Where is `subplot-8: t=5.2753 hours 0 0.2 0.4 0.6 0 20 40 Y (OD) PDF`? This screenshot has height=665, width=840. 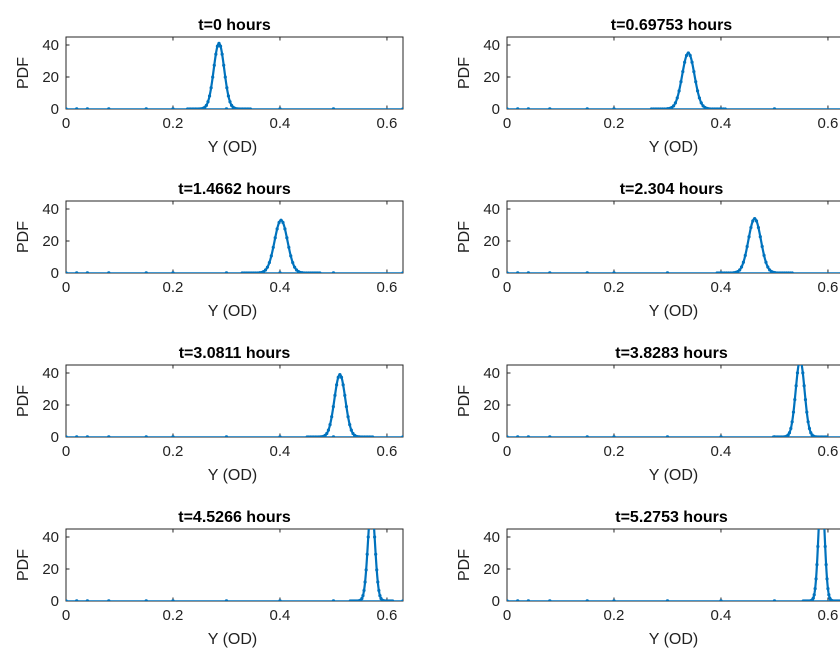
subplot-8: t=5.2753 hours 0 0.2 0.4 0.6 0 20 40 Y (OD) PDF is located at coordinates (648, 567).